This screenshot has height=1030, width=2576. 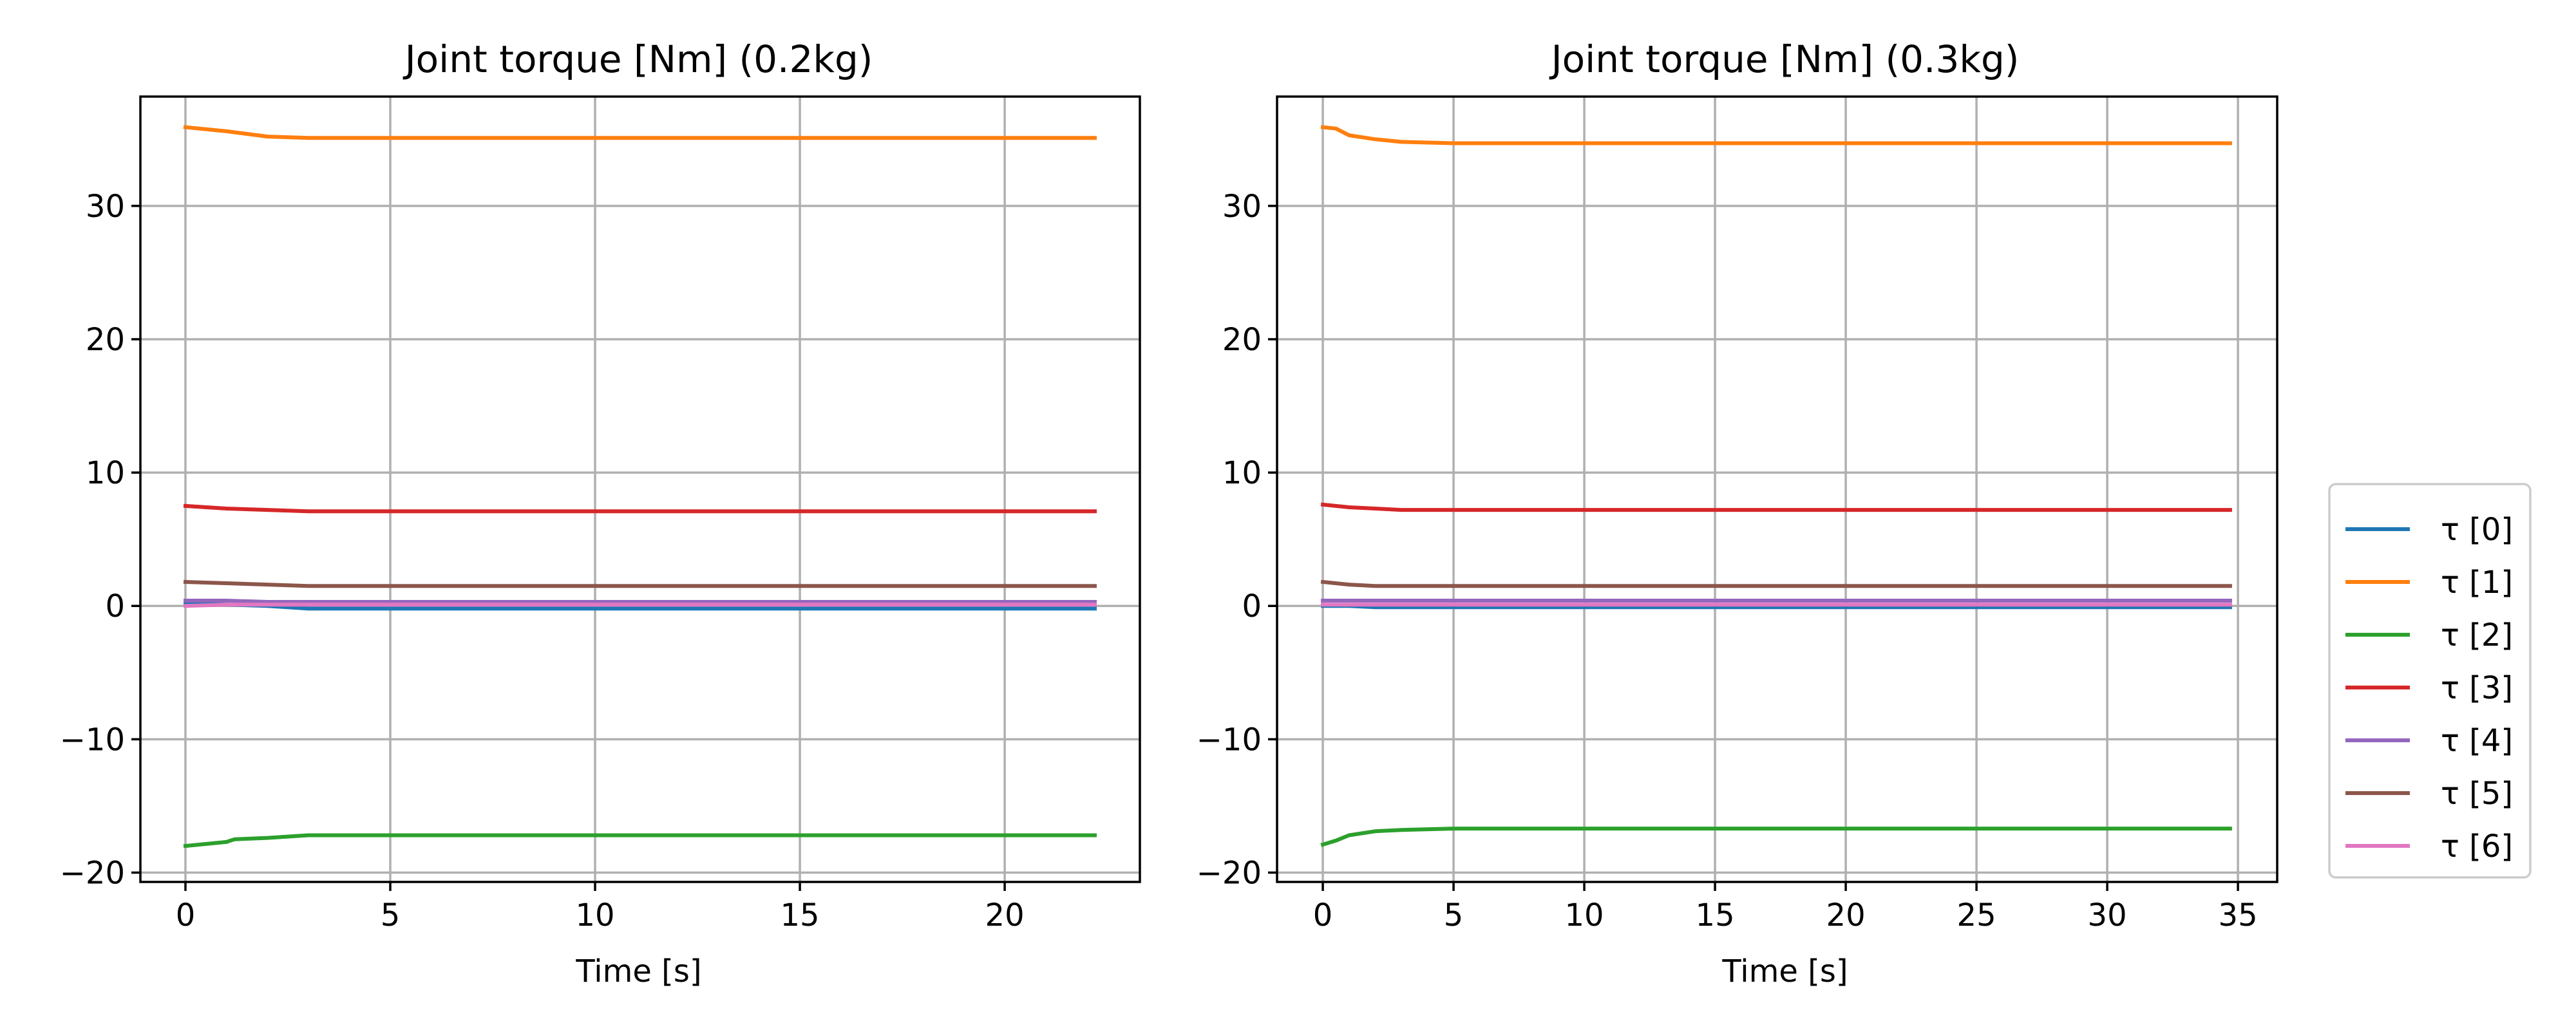 What do you see at coordinates (2477, 688) in the screenshot?
I see `legend-label: τ [3]` at bounding box center [2477, 688].